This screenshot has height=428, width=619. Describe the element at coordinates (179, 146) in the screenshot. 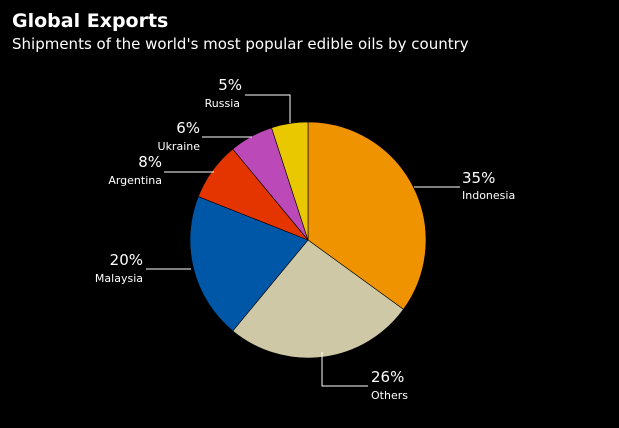

I see `data-label-name-ukraine: Ukraine` at that location.